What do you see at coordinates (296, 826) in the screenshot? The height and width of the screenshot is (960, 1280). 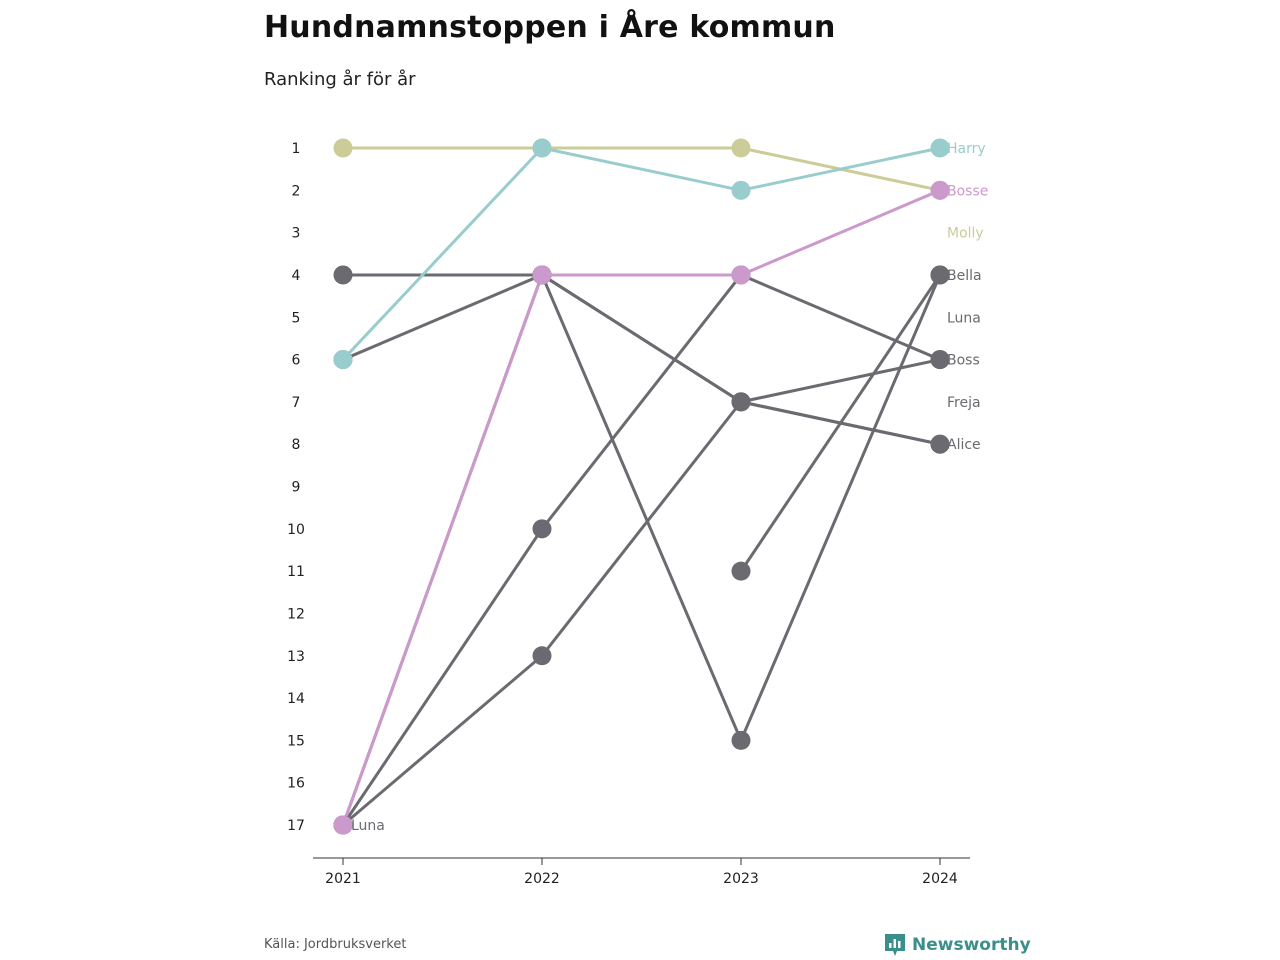 I see `y-tick-label: 17` at bounding box center [296, 826].